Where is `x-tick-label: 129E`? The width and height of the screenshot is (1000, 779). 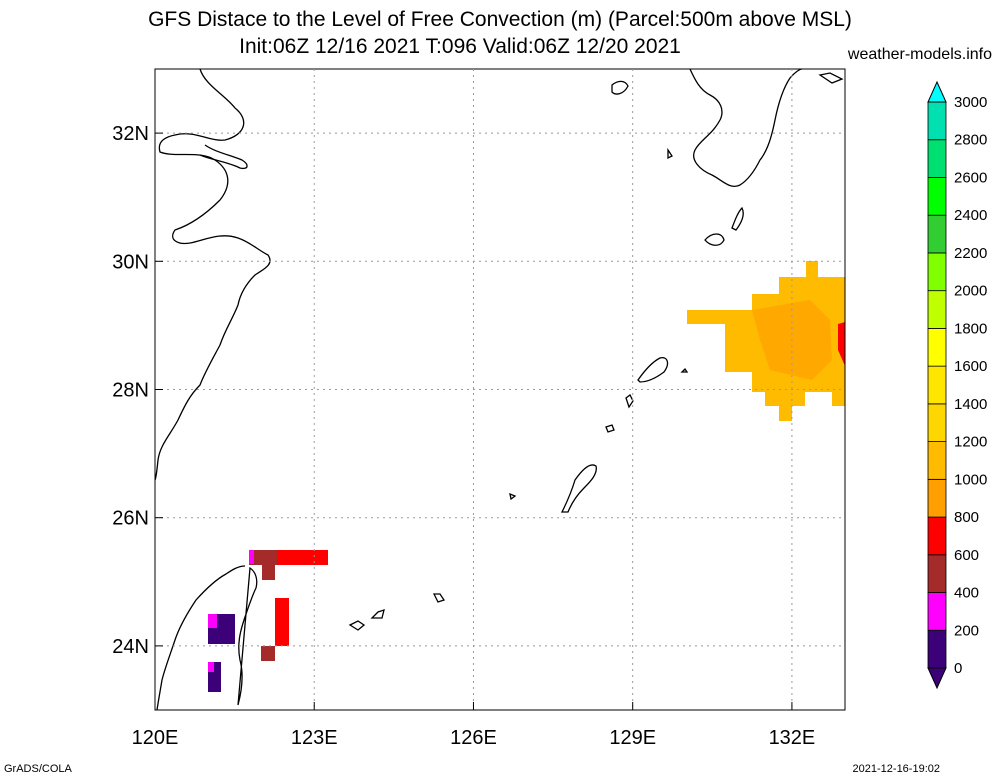 x-tick-label: 129E is located at coordinates (632, 738).